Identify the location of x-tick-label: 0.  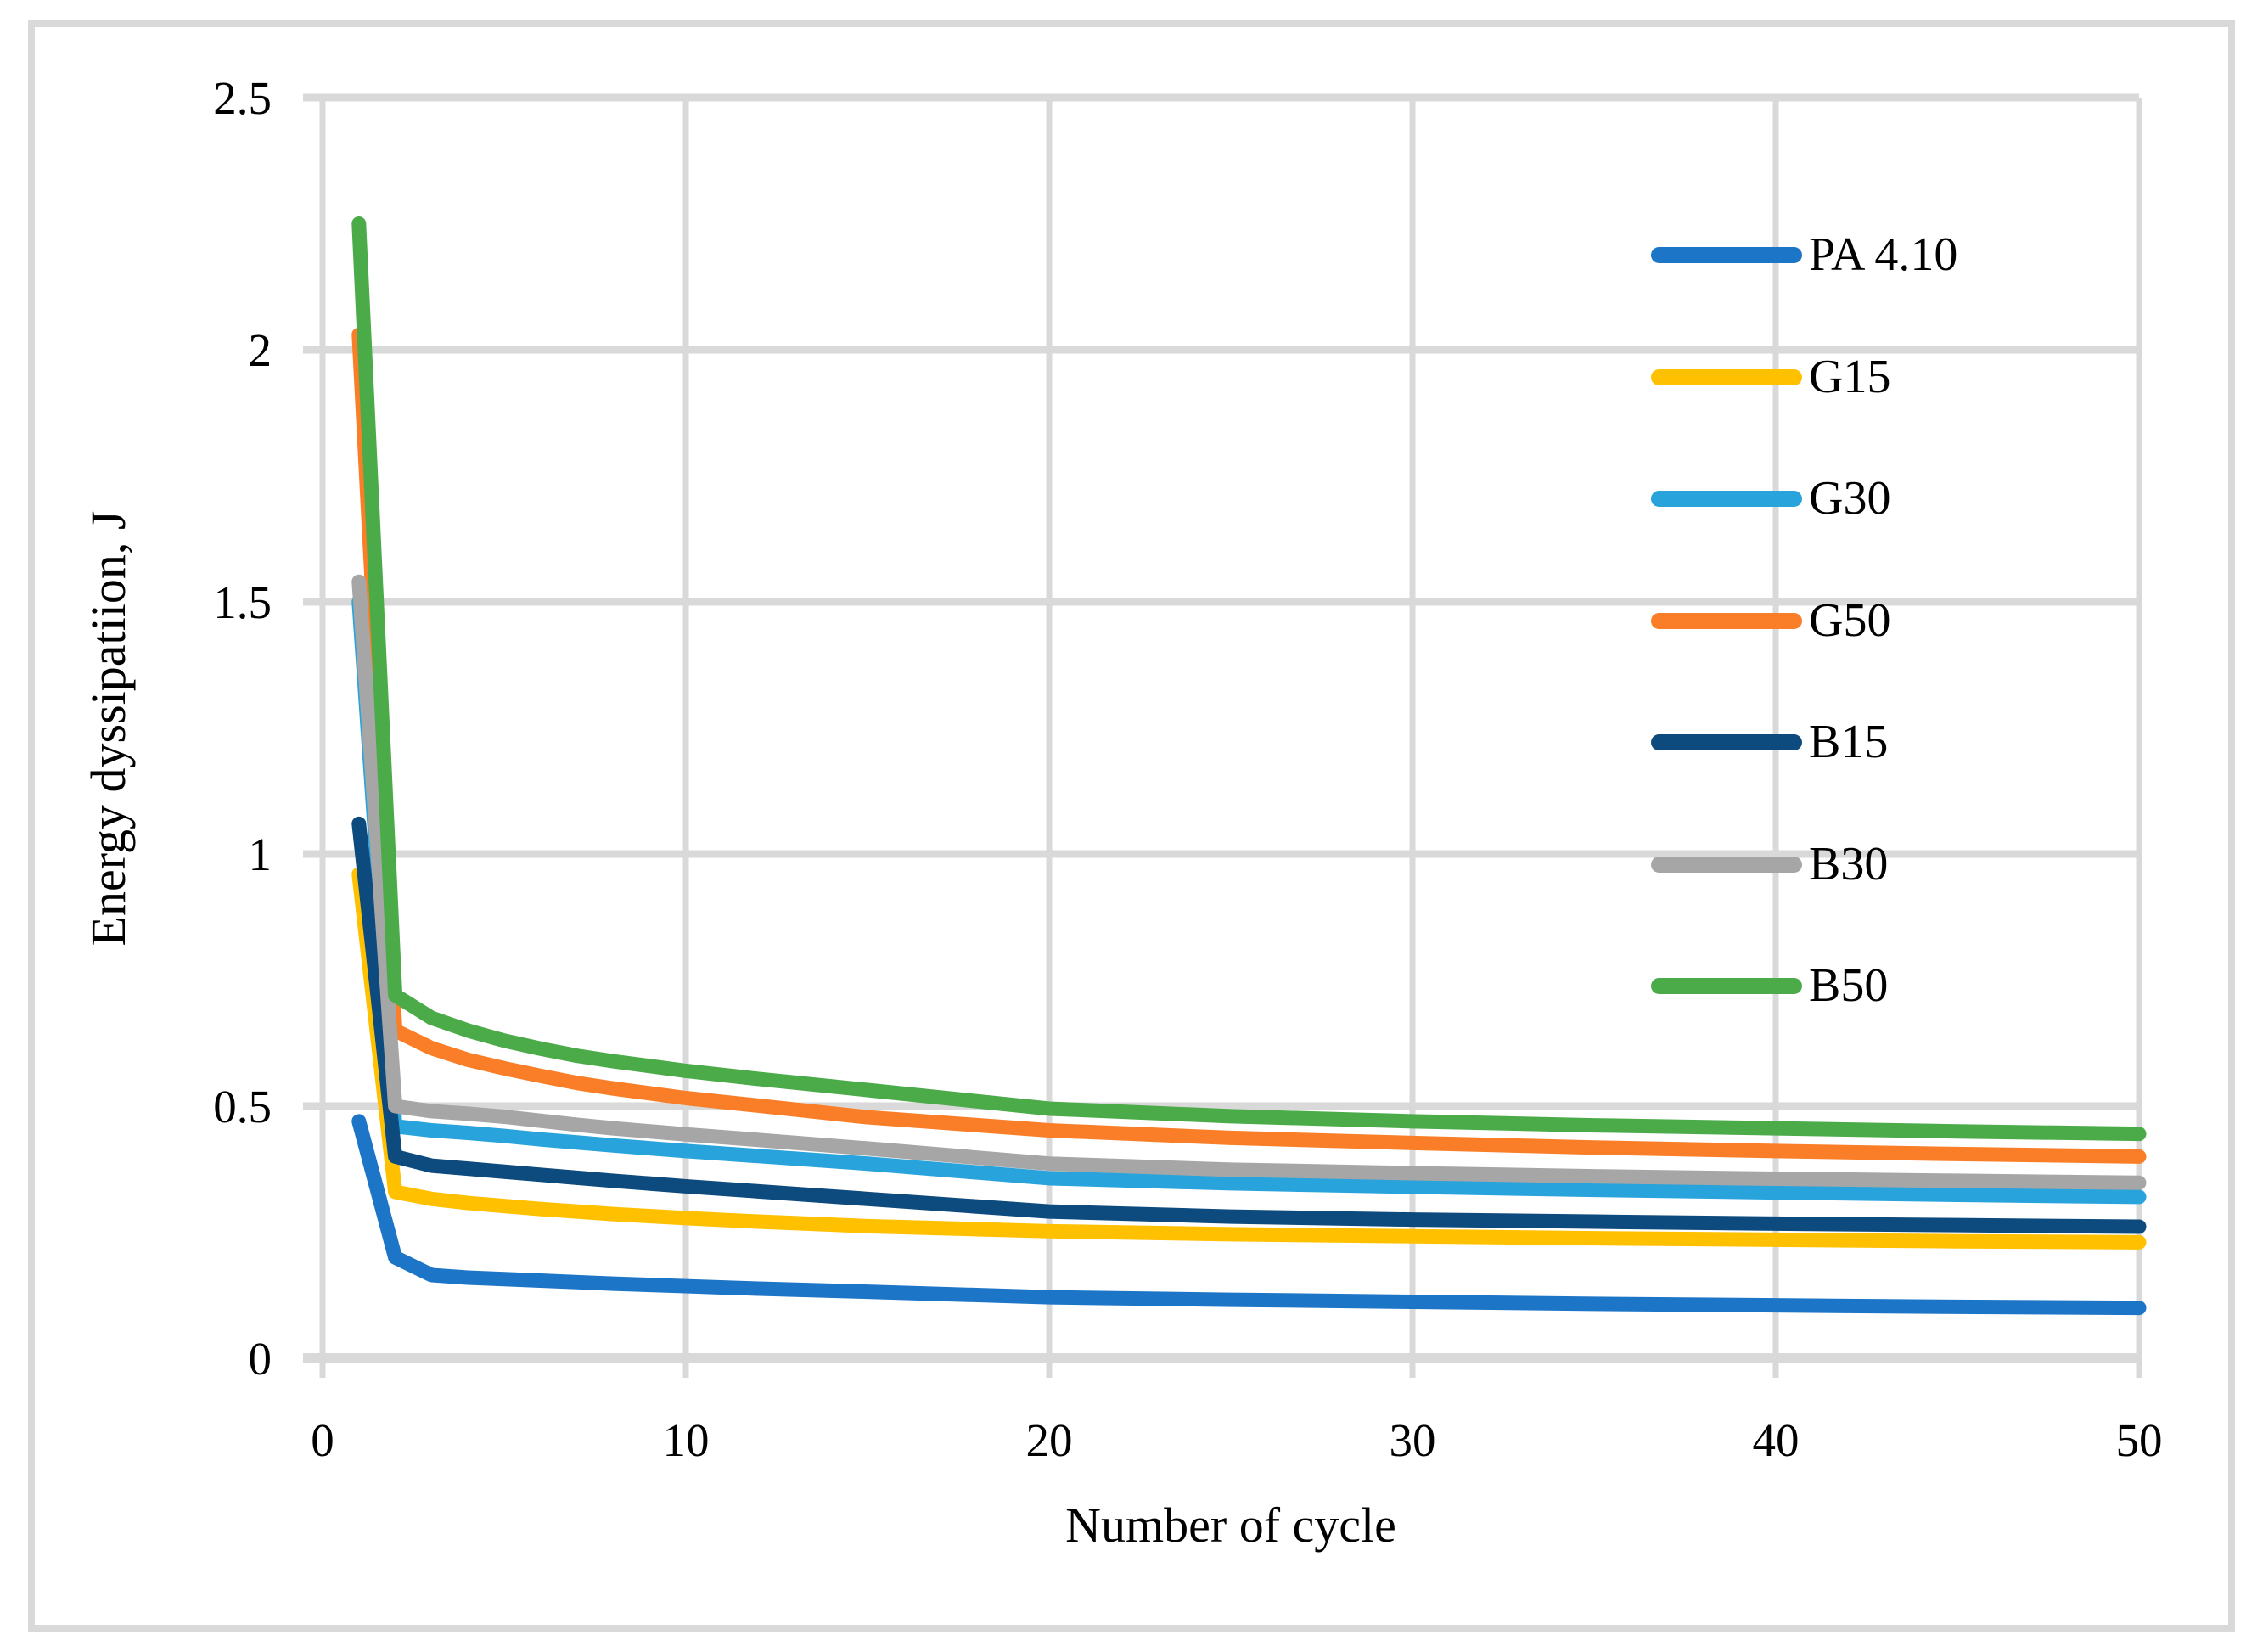
(322, 1440).